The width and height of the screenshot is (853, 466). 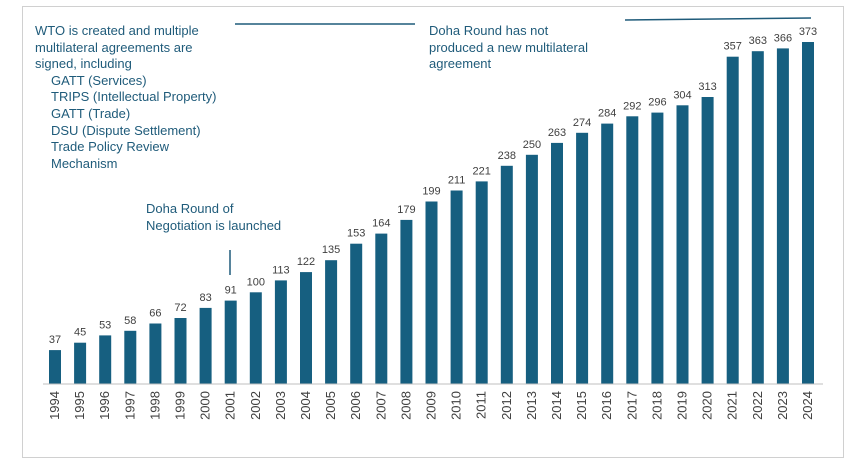 What do you see at coordinates (83, 64) in the screenshot?
I see `wto-annotation-line: signed, including` at bounding box center [83, 64].